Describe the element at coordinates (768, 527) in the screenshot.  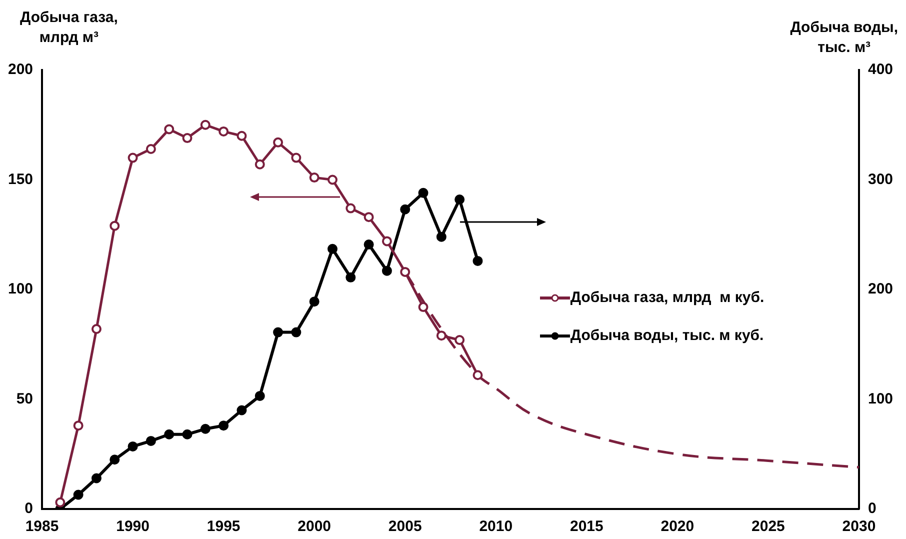
I see `x-tick-label: 2025` at that location.